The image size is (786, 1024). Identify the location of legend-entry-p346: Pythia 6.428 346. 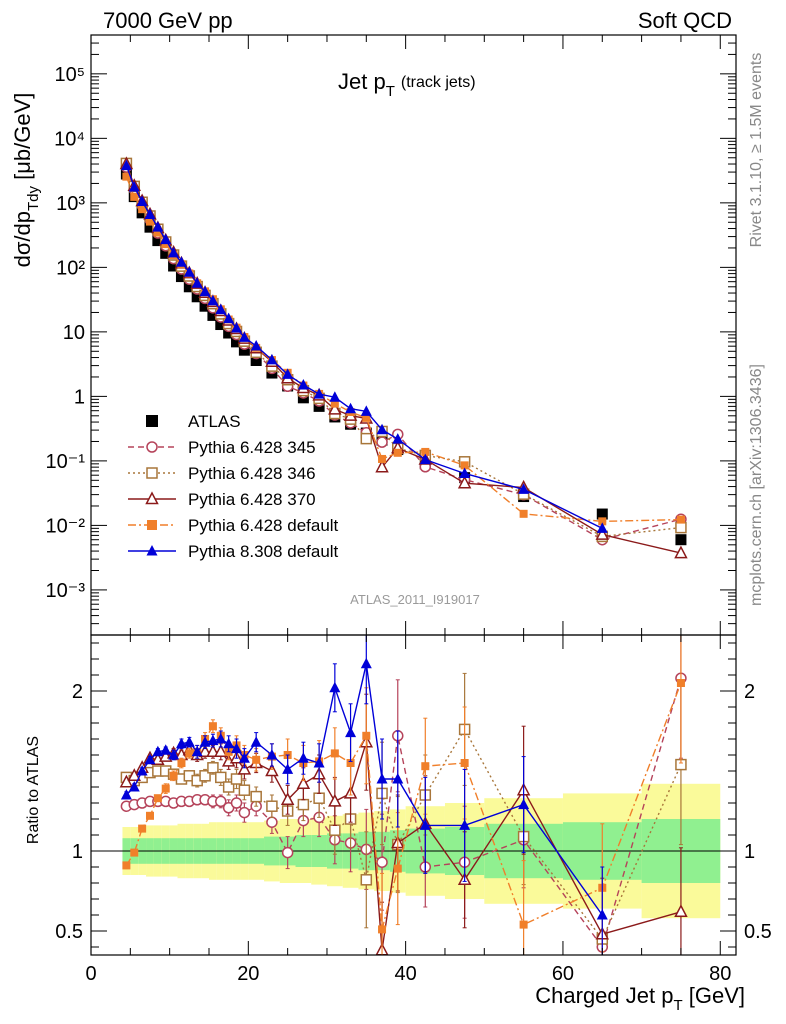
(222, 473).